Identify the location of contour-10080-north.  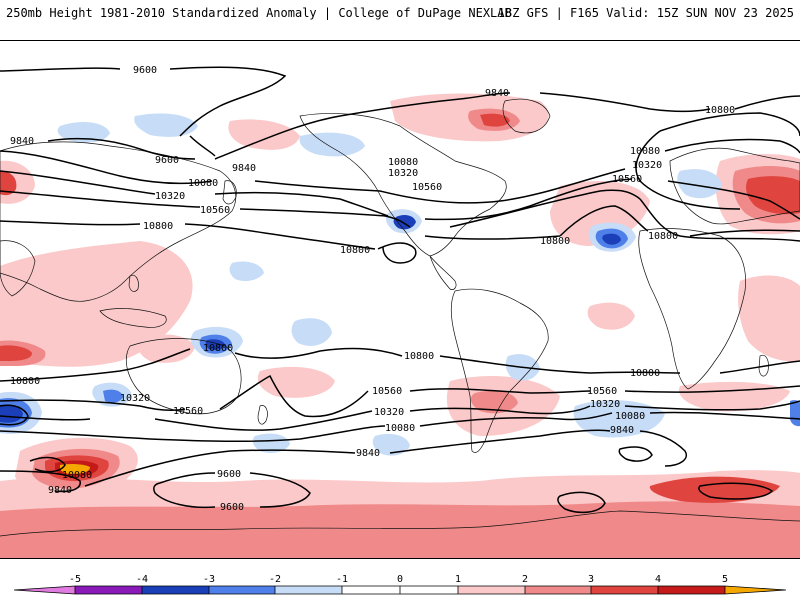
(400, 171).